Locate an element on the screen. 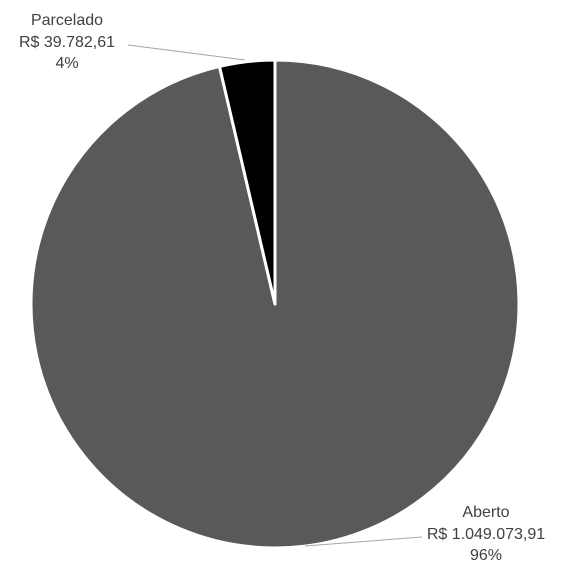 The height and width of the screenshot is (563, 569). slice-label-aberto-name: Aberto is located at coordinates (485, 512).